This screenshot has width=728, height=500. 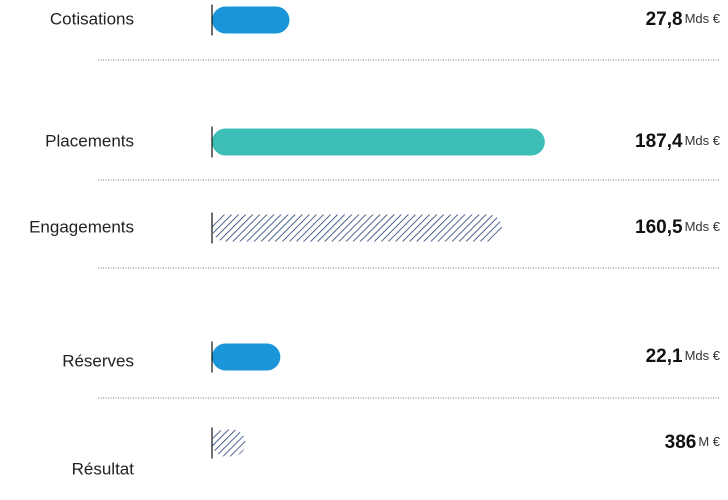 I want to click on value-unit: M €, so click(x=709, y=441).